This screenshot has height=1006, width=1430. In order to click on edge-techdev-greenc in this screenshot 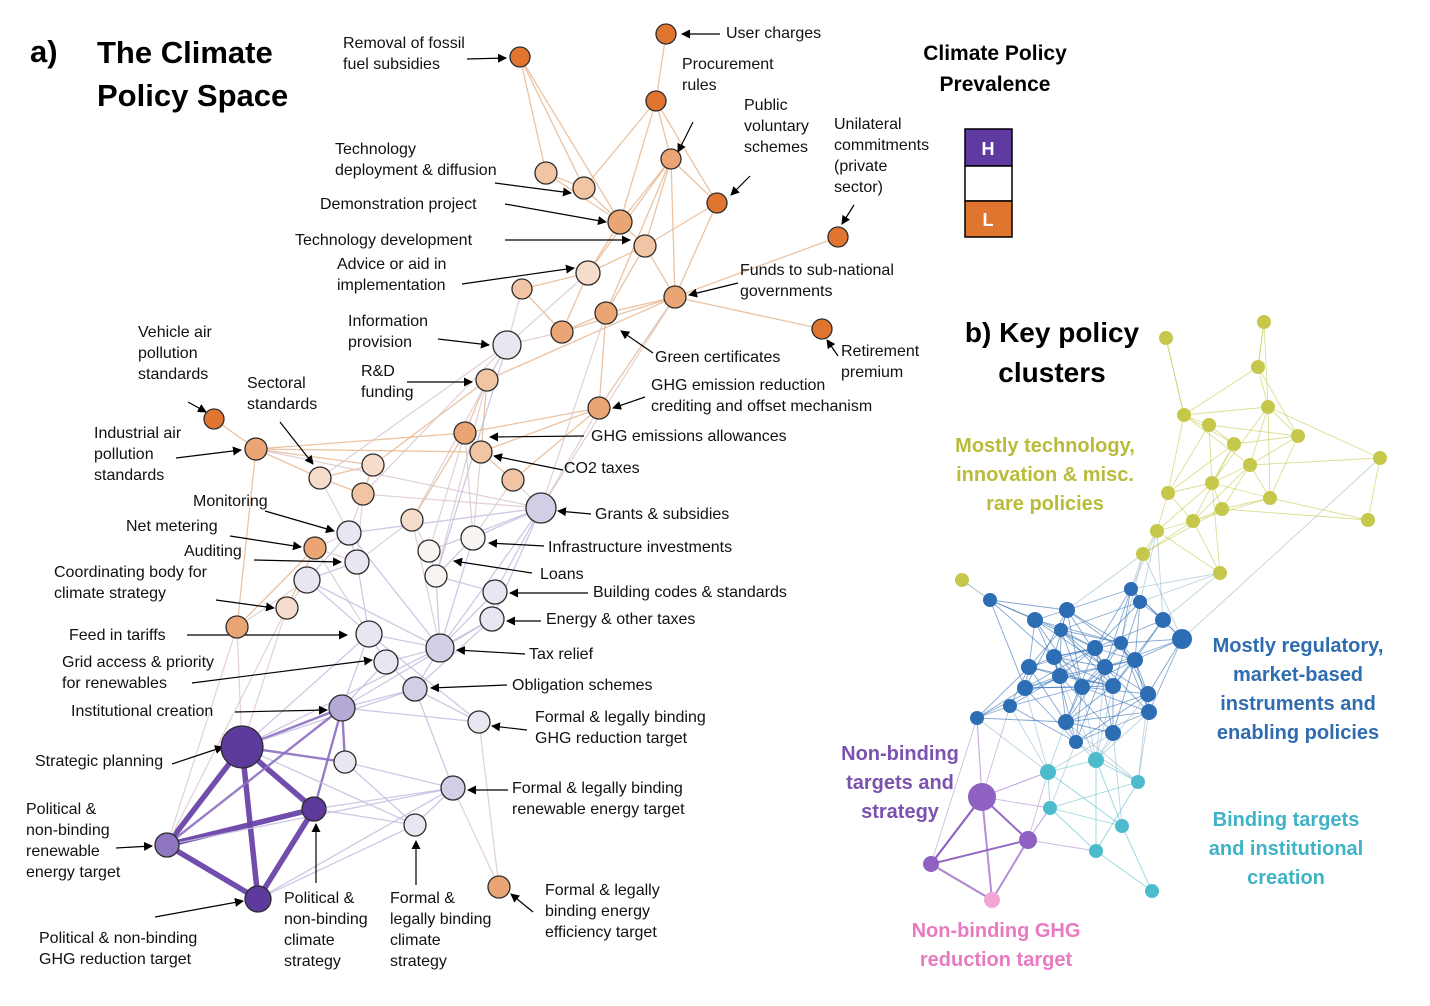, I will do `click(625, 279)`.